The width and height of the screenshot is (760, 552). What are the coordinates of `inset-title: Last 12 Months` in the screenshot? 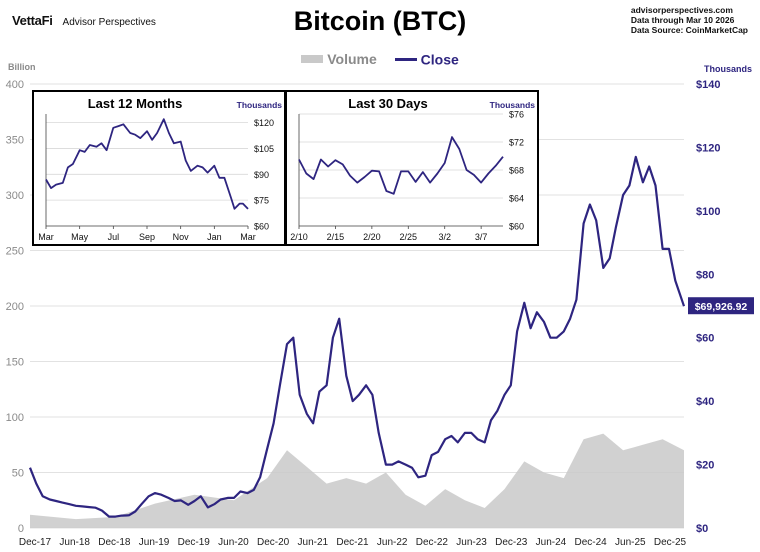 It's located at (135, 103).